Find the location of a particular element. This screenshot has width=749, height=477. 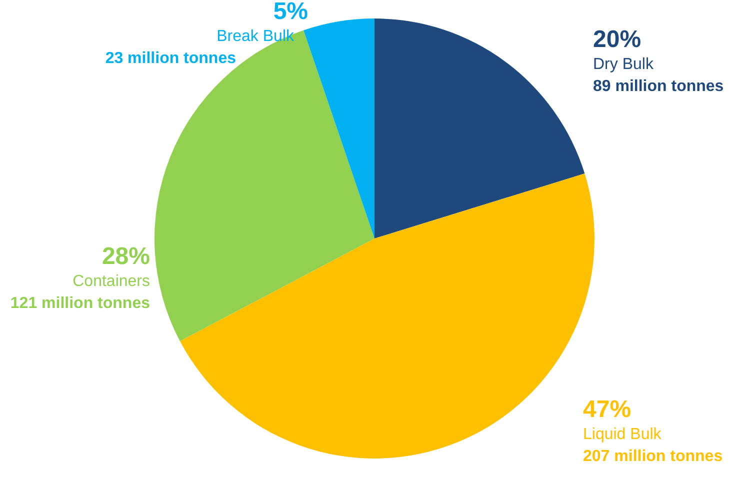

slice-label: Liquid Bulk is located at coordinates (622, 434).